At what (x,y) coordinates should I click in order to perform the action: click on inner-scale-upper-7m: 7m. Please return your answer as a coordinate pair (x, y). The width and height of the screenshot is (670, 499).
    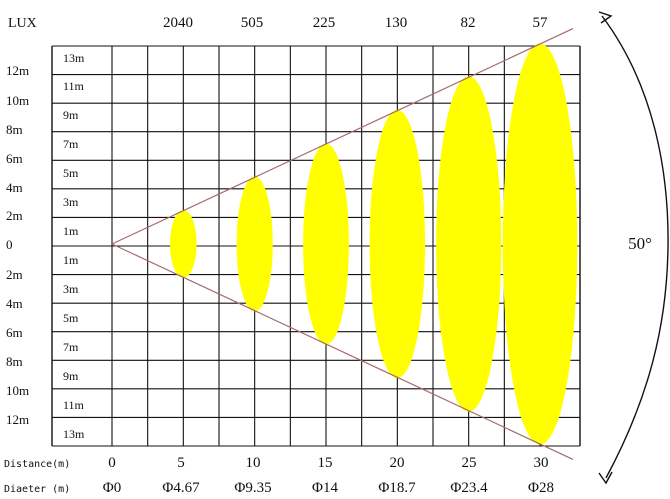
    Looking at the image, I should click on (71, 144).